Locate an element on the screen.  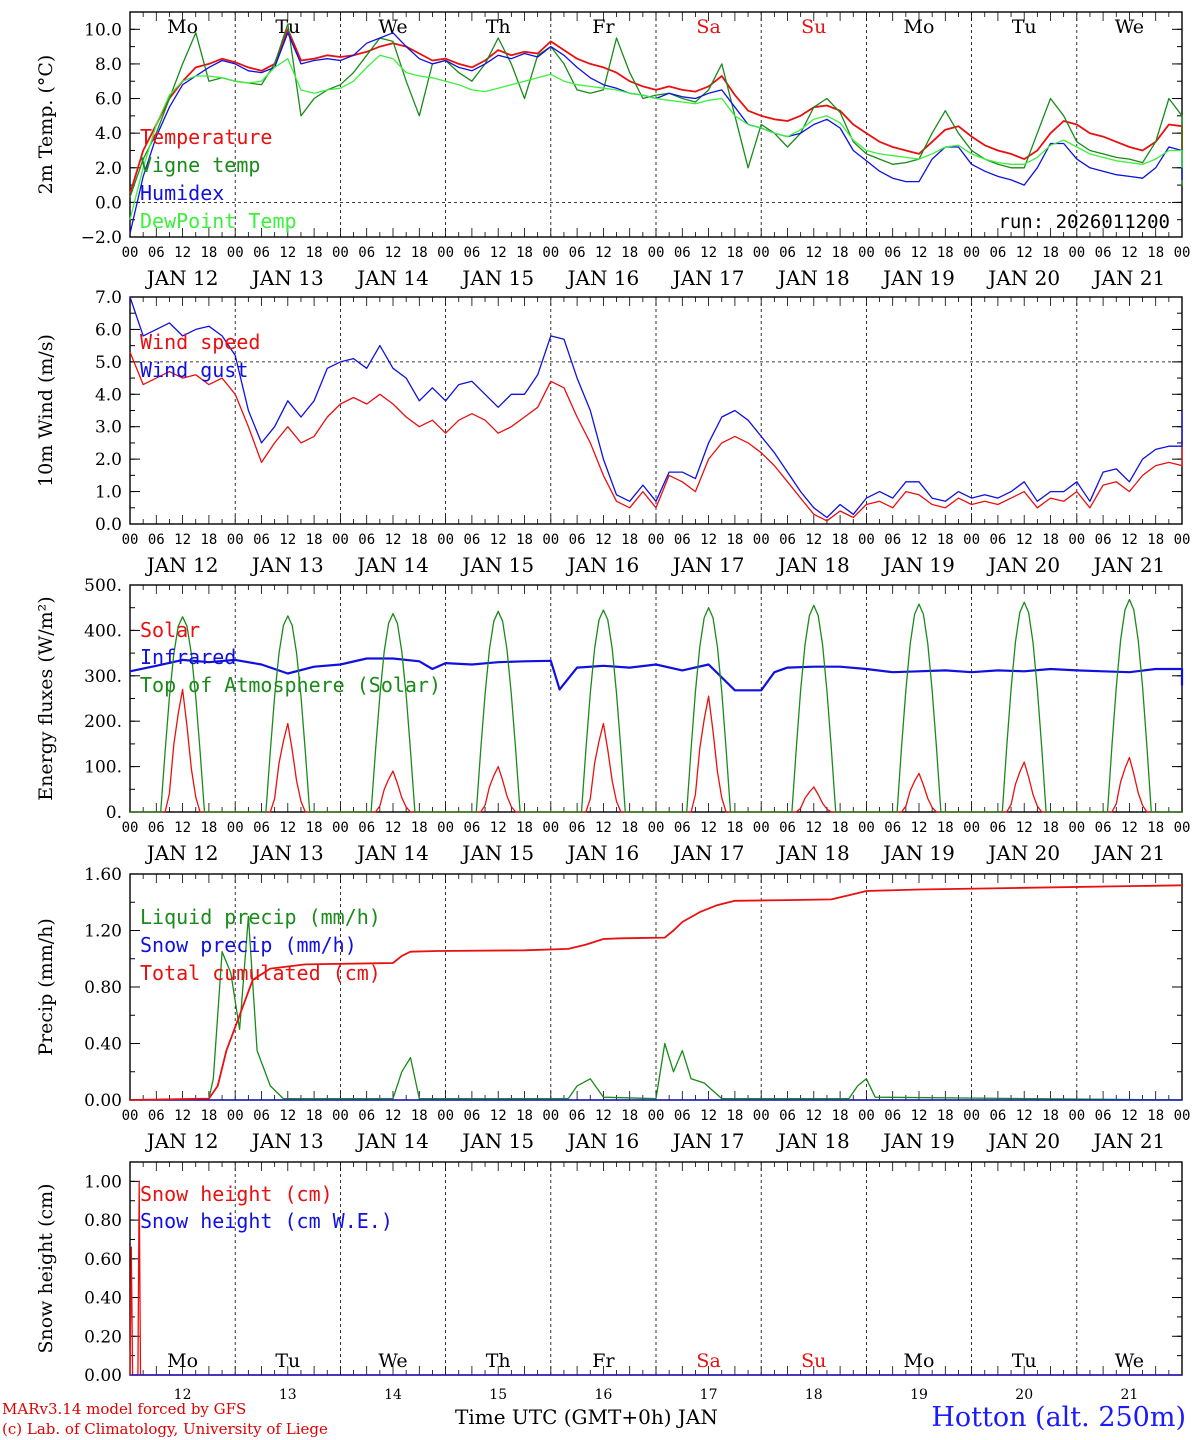
date-label: JAN 14 is located at coordinates (392, 853).